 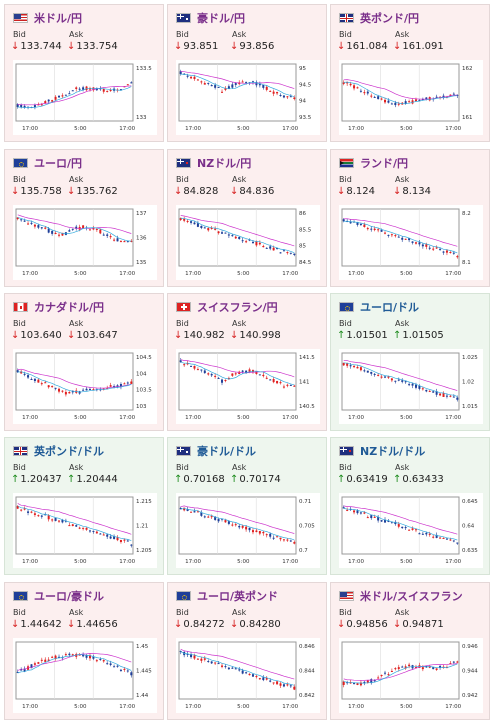 I want to click on candlestick-chart: 1.025 1.02 1.015 17:00 5:00 17:00, so click(x=411, y=386).